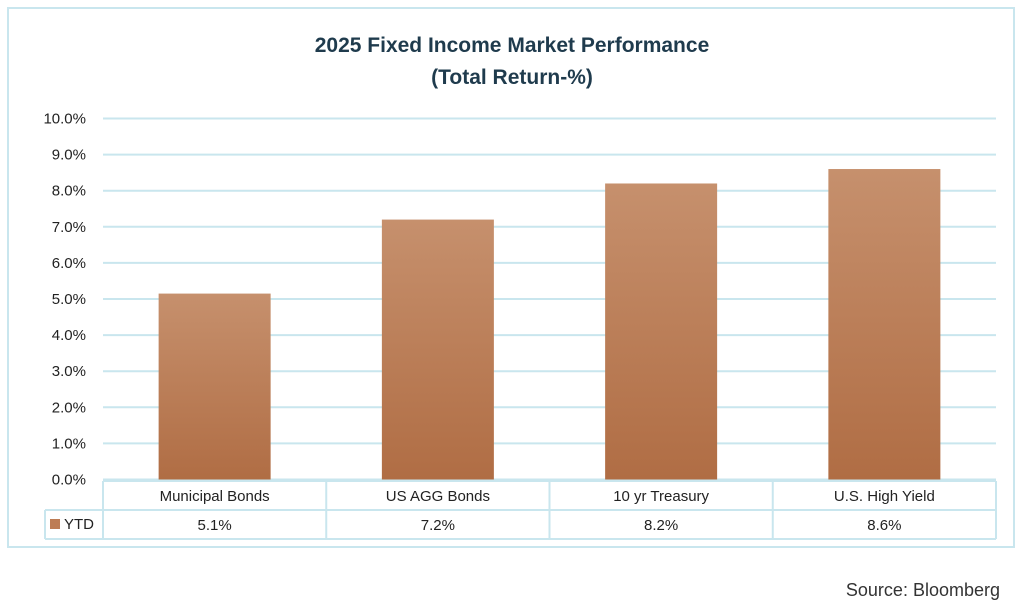 The image size is (1024, 607). Describe the element at coordinates (438, 525) in the screenshot. I see `data-label: 7.2%` at that location.